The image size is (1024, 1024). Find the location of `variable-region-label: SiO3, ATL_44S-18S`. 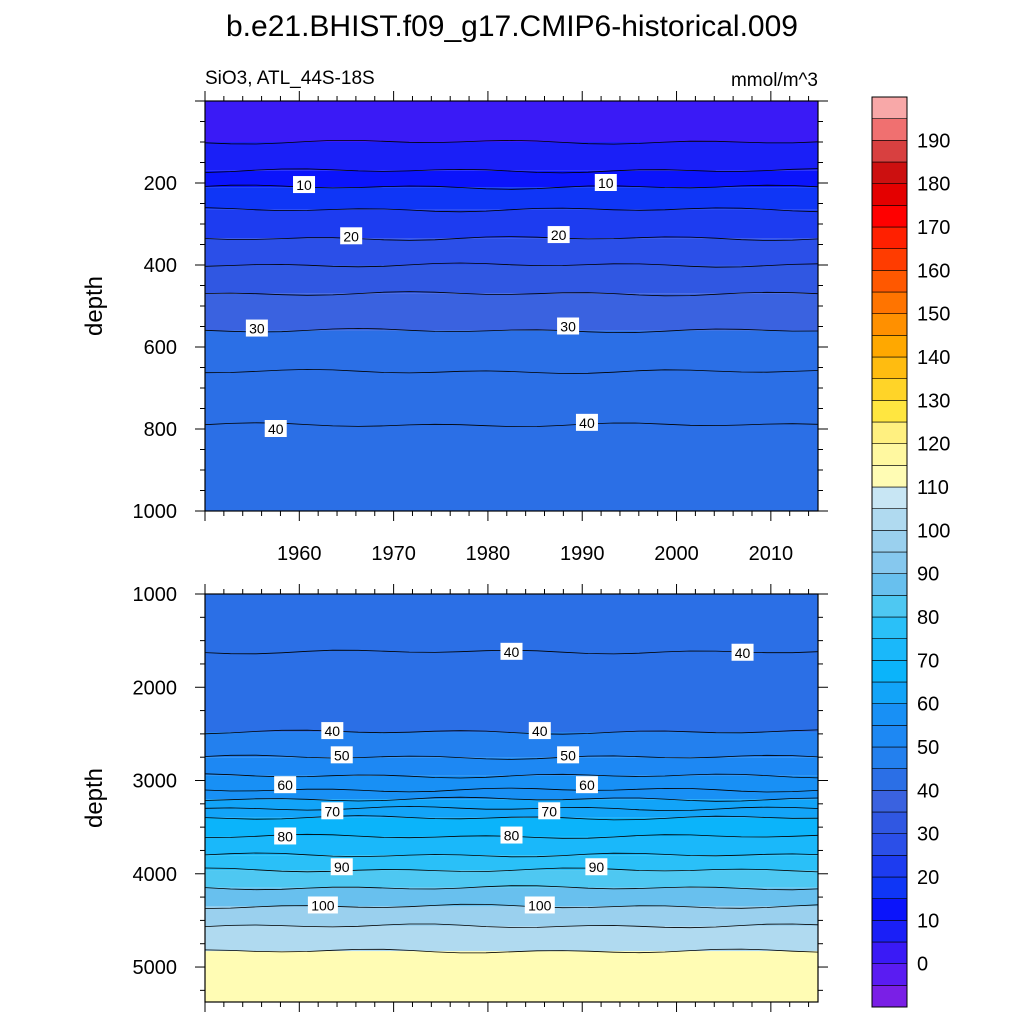

variable-region-label: SiO3, ATL_44S-18S is located at coordinates (290, 78).